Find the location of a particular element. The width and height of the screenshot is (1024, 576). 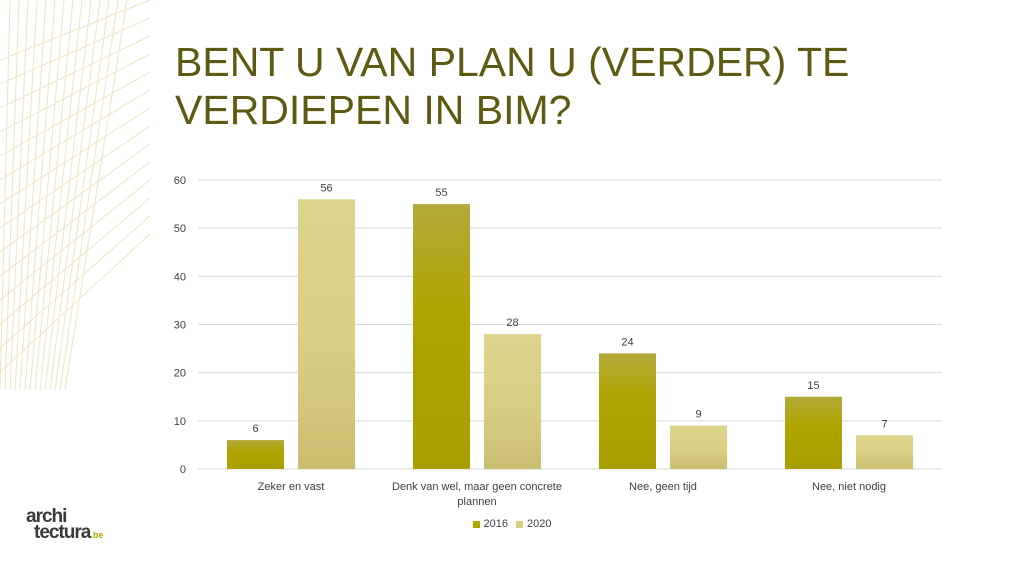

legend-item-2016: 2016 is located at coordinates (490, 524).